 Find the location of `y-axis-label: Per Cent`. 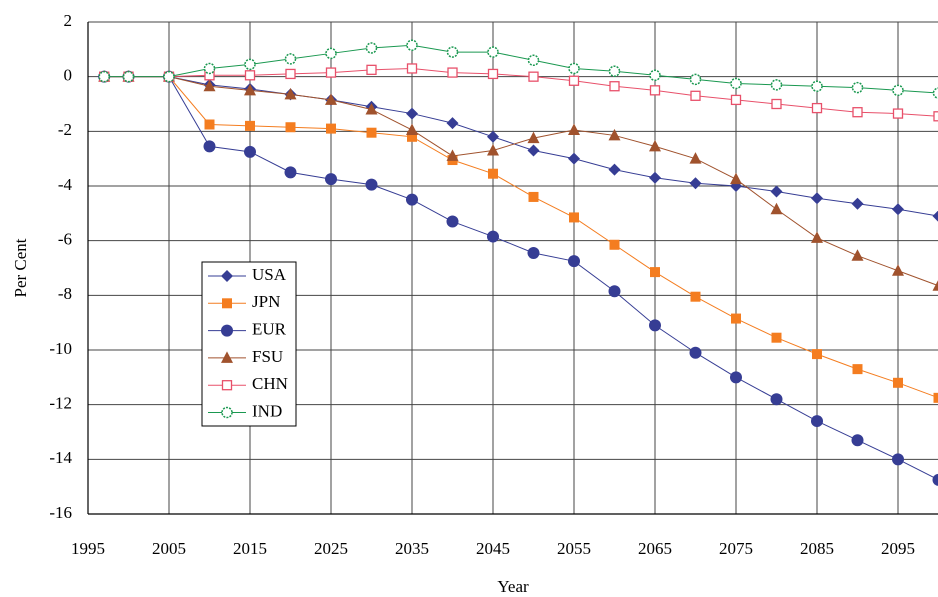

y-axis-label: Per Cent is located at coordinates (20, 267).